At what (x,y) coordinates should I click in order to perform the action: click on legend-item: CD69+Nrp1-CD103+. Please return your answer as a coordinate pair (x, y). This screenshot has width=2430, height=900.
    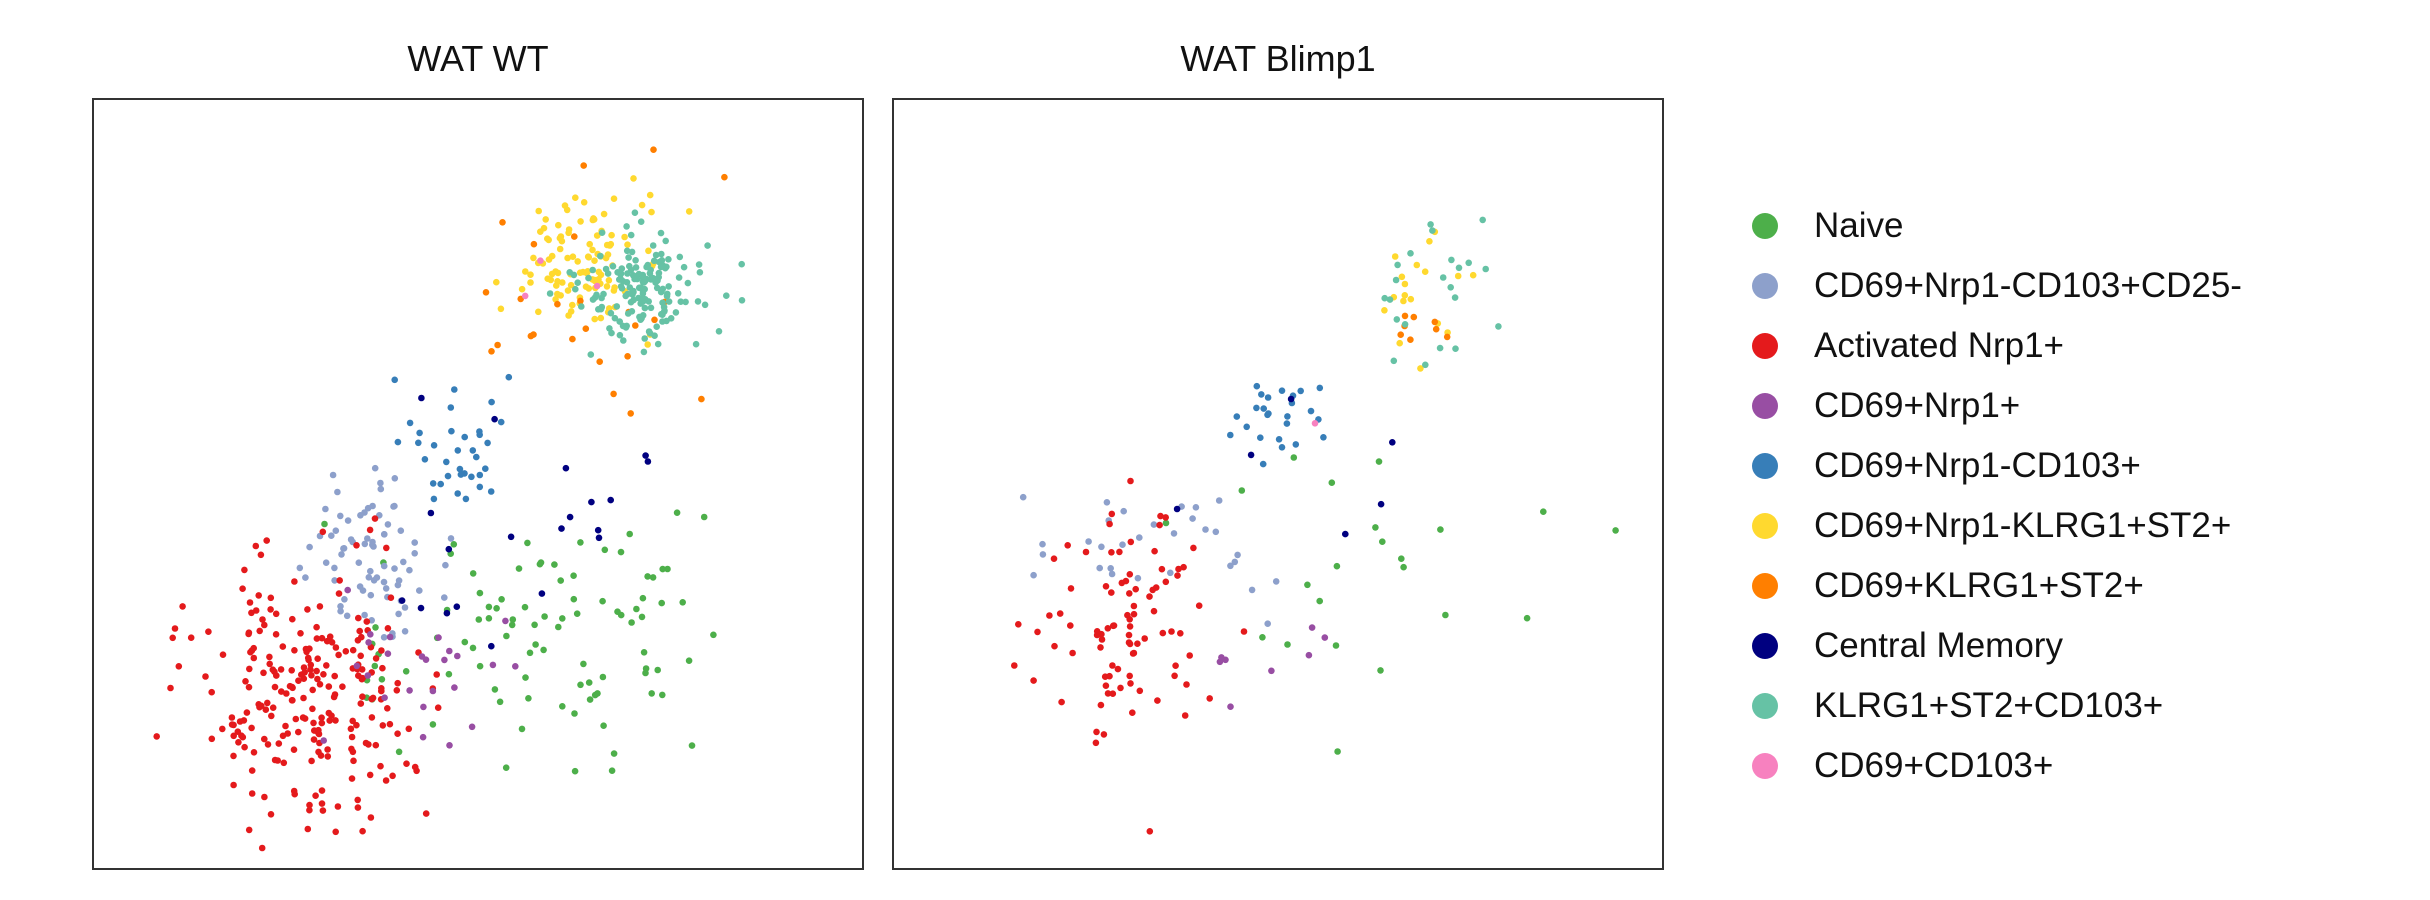
    Looking at the image, I should click on (2082, 466).